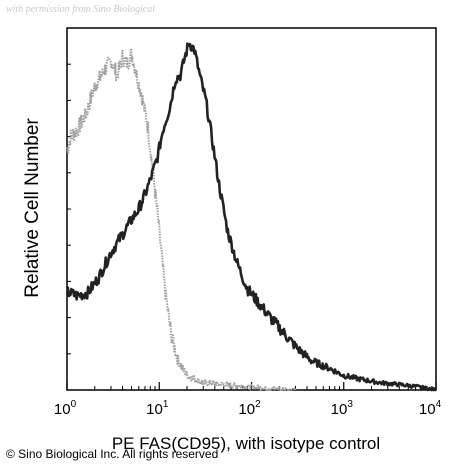 Image resolution: width=450 pixels, height=465 pixels. What do you see at coordinates (69, 209) in the screenshot?
I see `y-axis-ticks` at bounding box center [69, 209].